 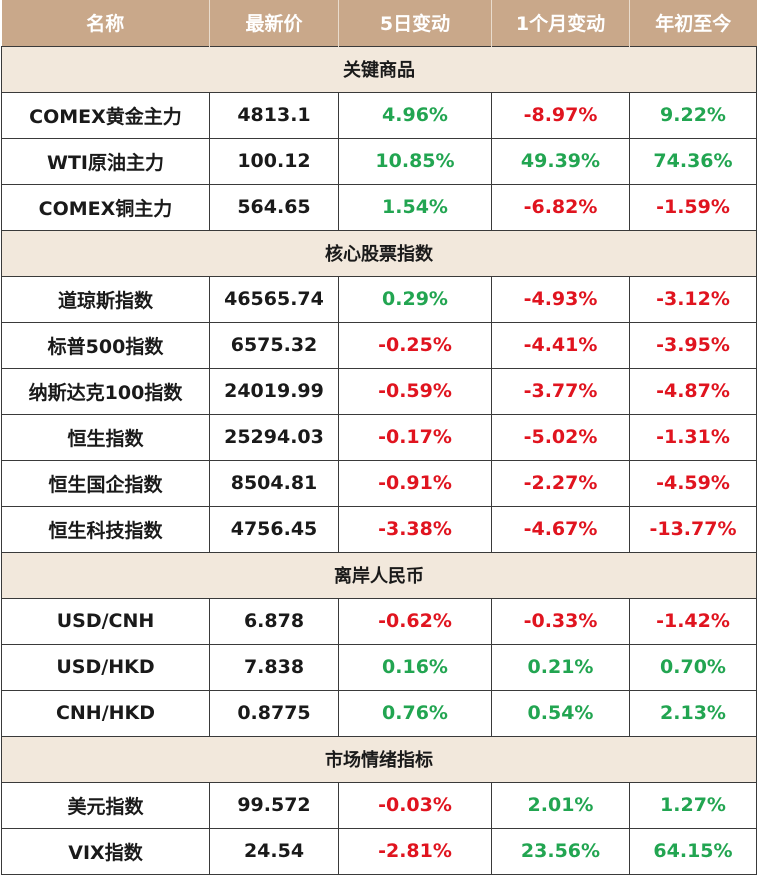 I want to click on row-1month-change: -4.67%, so click(x=560, y=529).